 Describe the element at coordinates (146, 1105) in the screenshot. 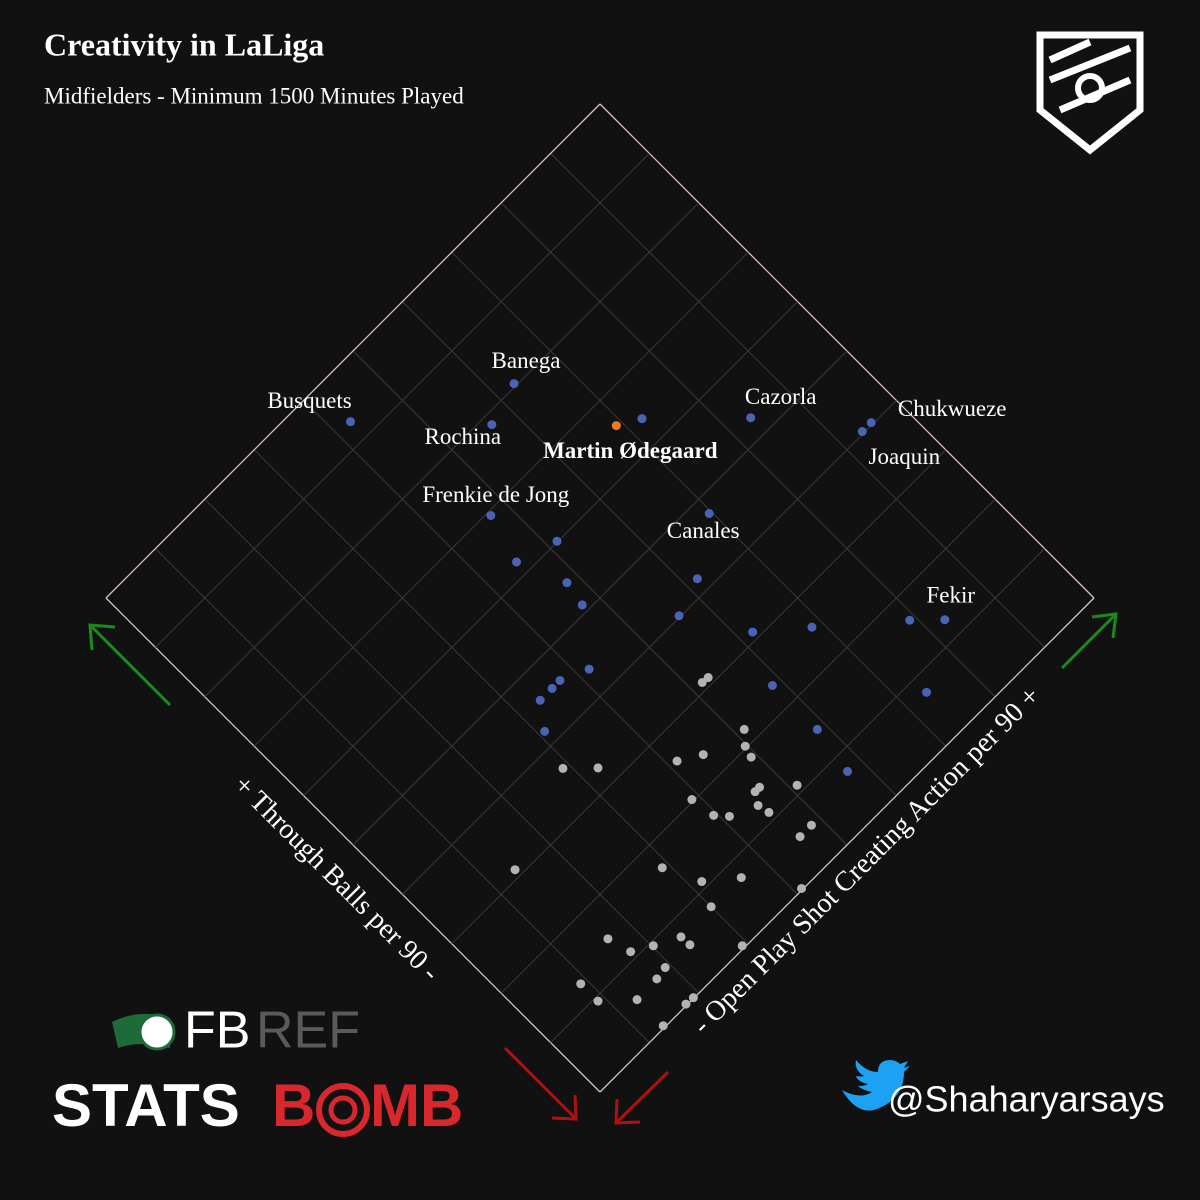

I see `logo-text: STATS` at that location.